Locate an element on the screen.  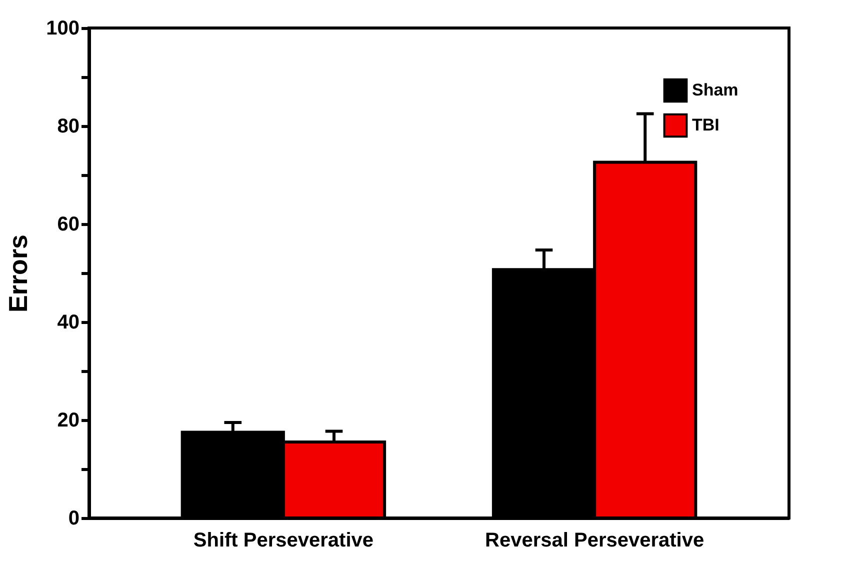
y-tick-label: 60 is located at coordinates (68, 225).